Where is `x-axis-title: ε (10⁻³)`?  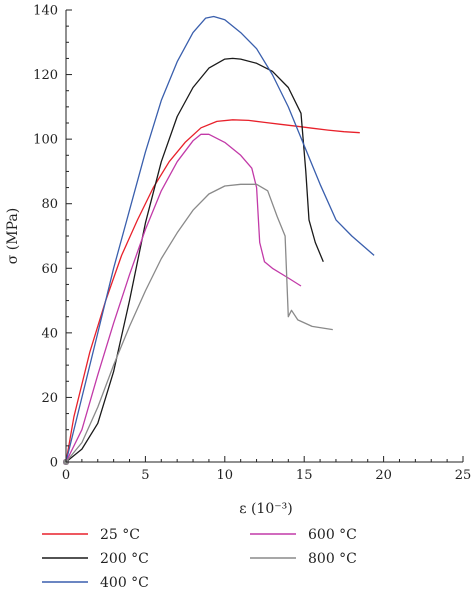
x-axis-title: ε (10⁻³) is located at coordinates (265, 509).